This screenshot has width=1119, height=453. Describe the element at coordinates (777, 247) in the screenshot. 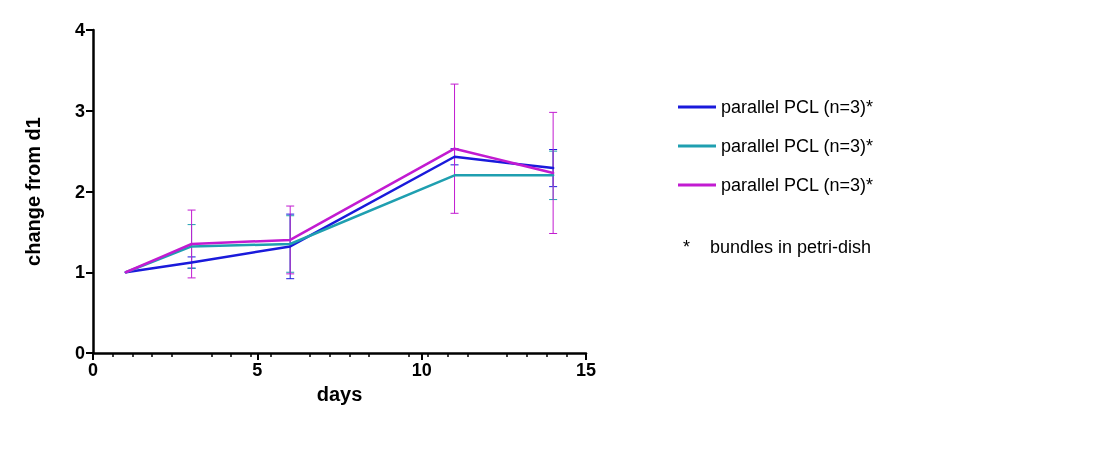

I see `text: * bundles in petri-dish` at that location.